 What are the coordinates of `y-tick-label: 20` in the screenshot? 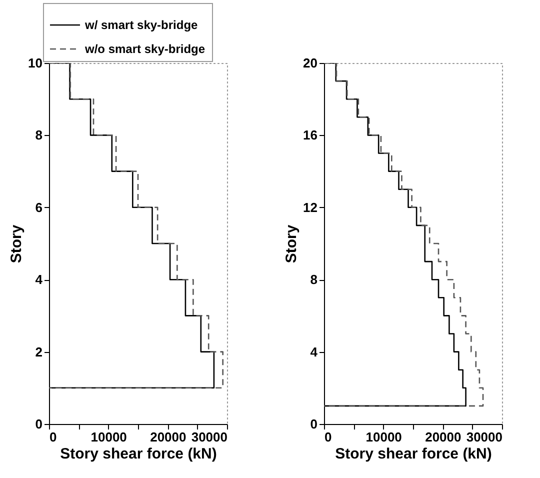 It's located at (310, 63).